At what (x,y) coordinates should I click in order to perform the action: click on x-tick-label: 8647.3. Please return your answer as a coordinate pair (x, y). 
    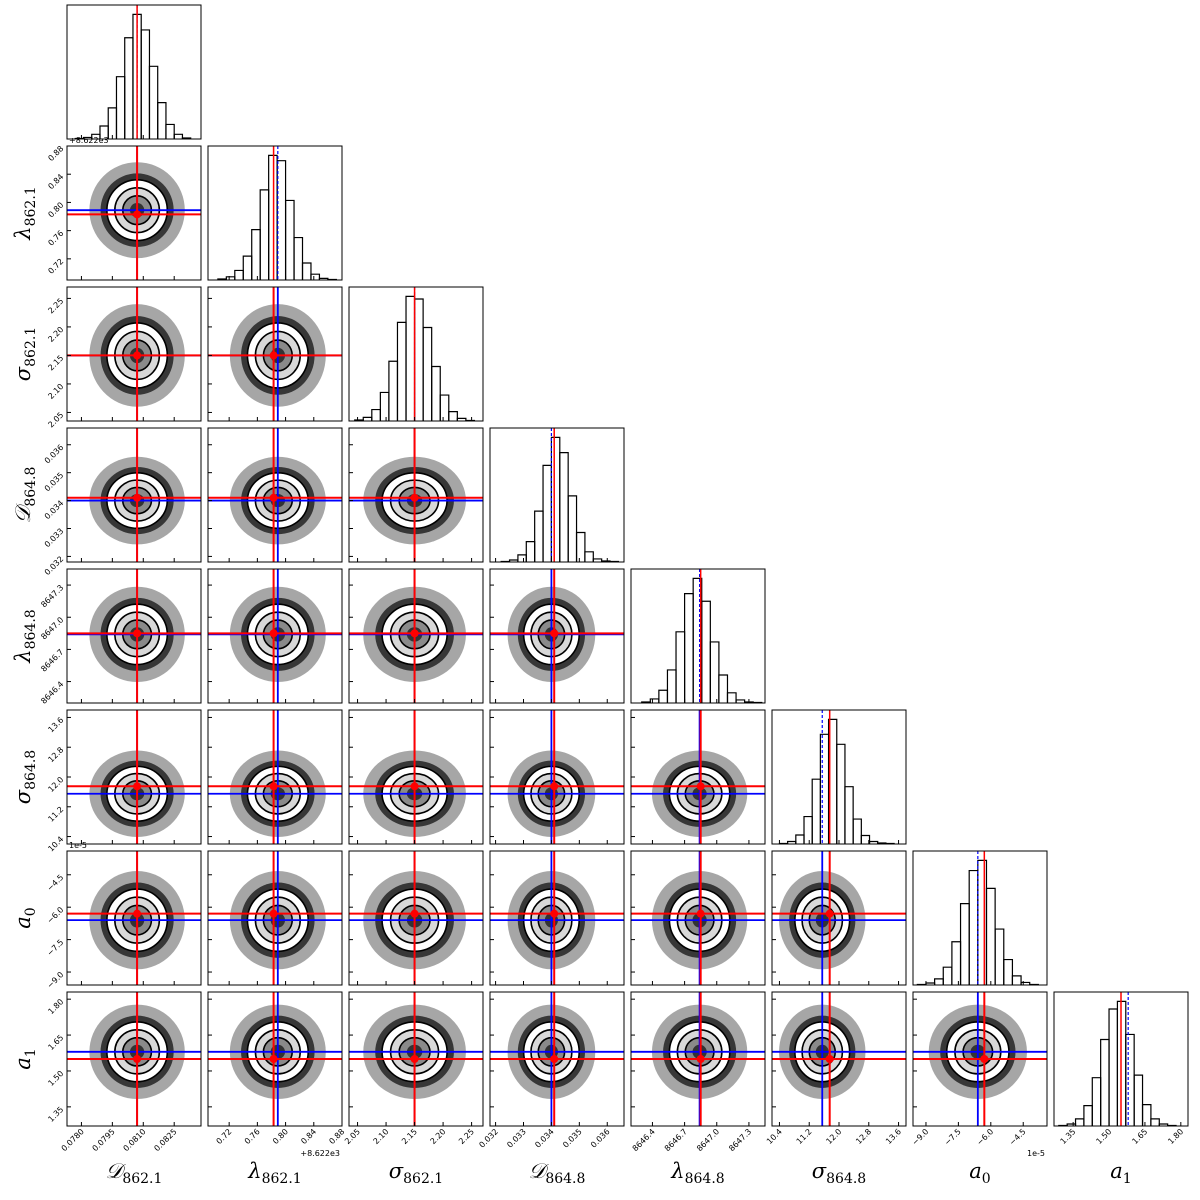
    Looking at the image, I should click on (740, 1140).